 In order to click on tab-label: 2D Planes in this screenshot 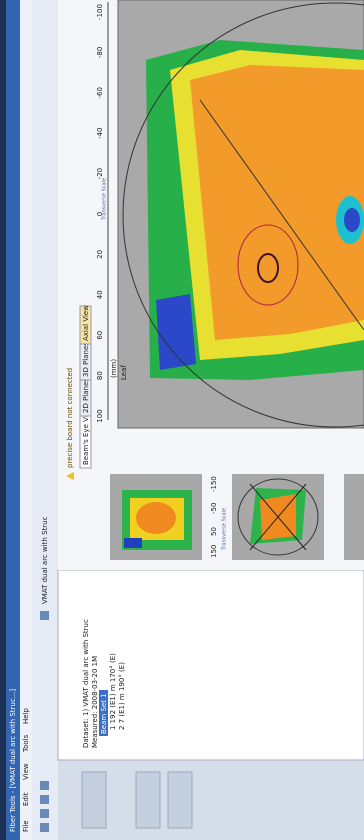, I will do `click(86, 395)`.